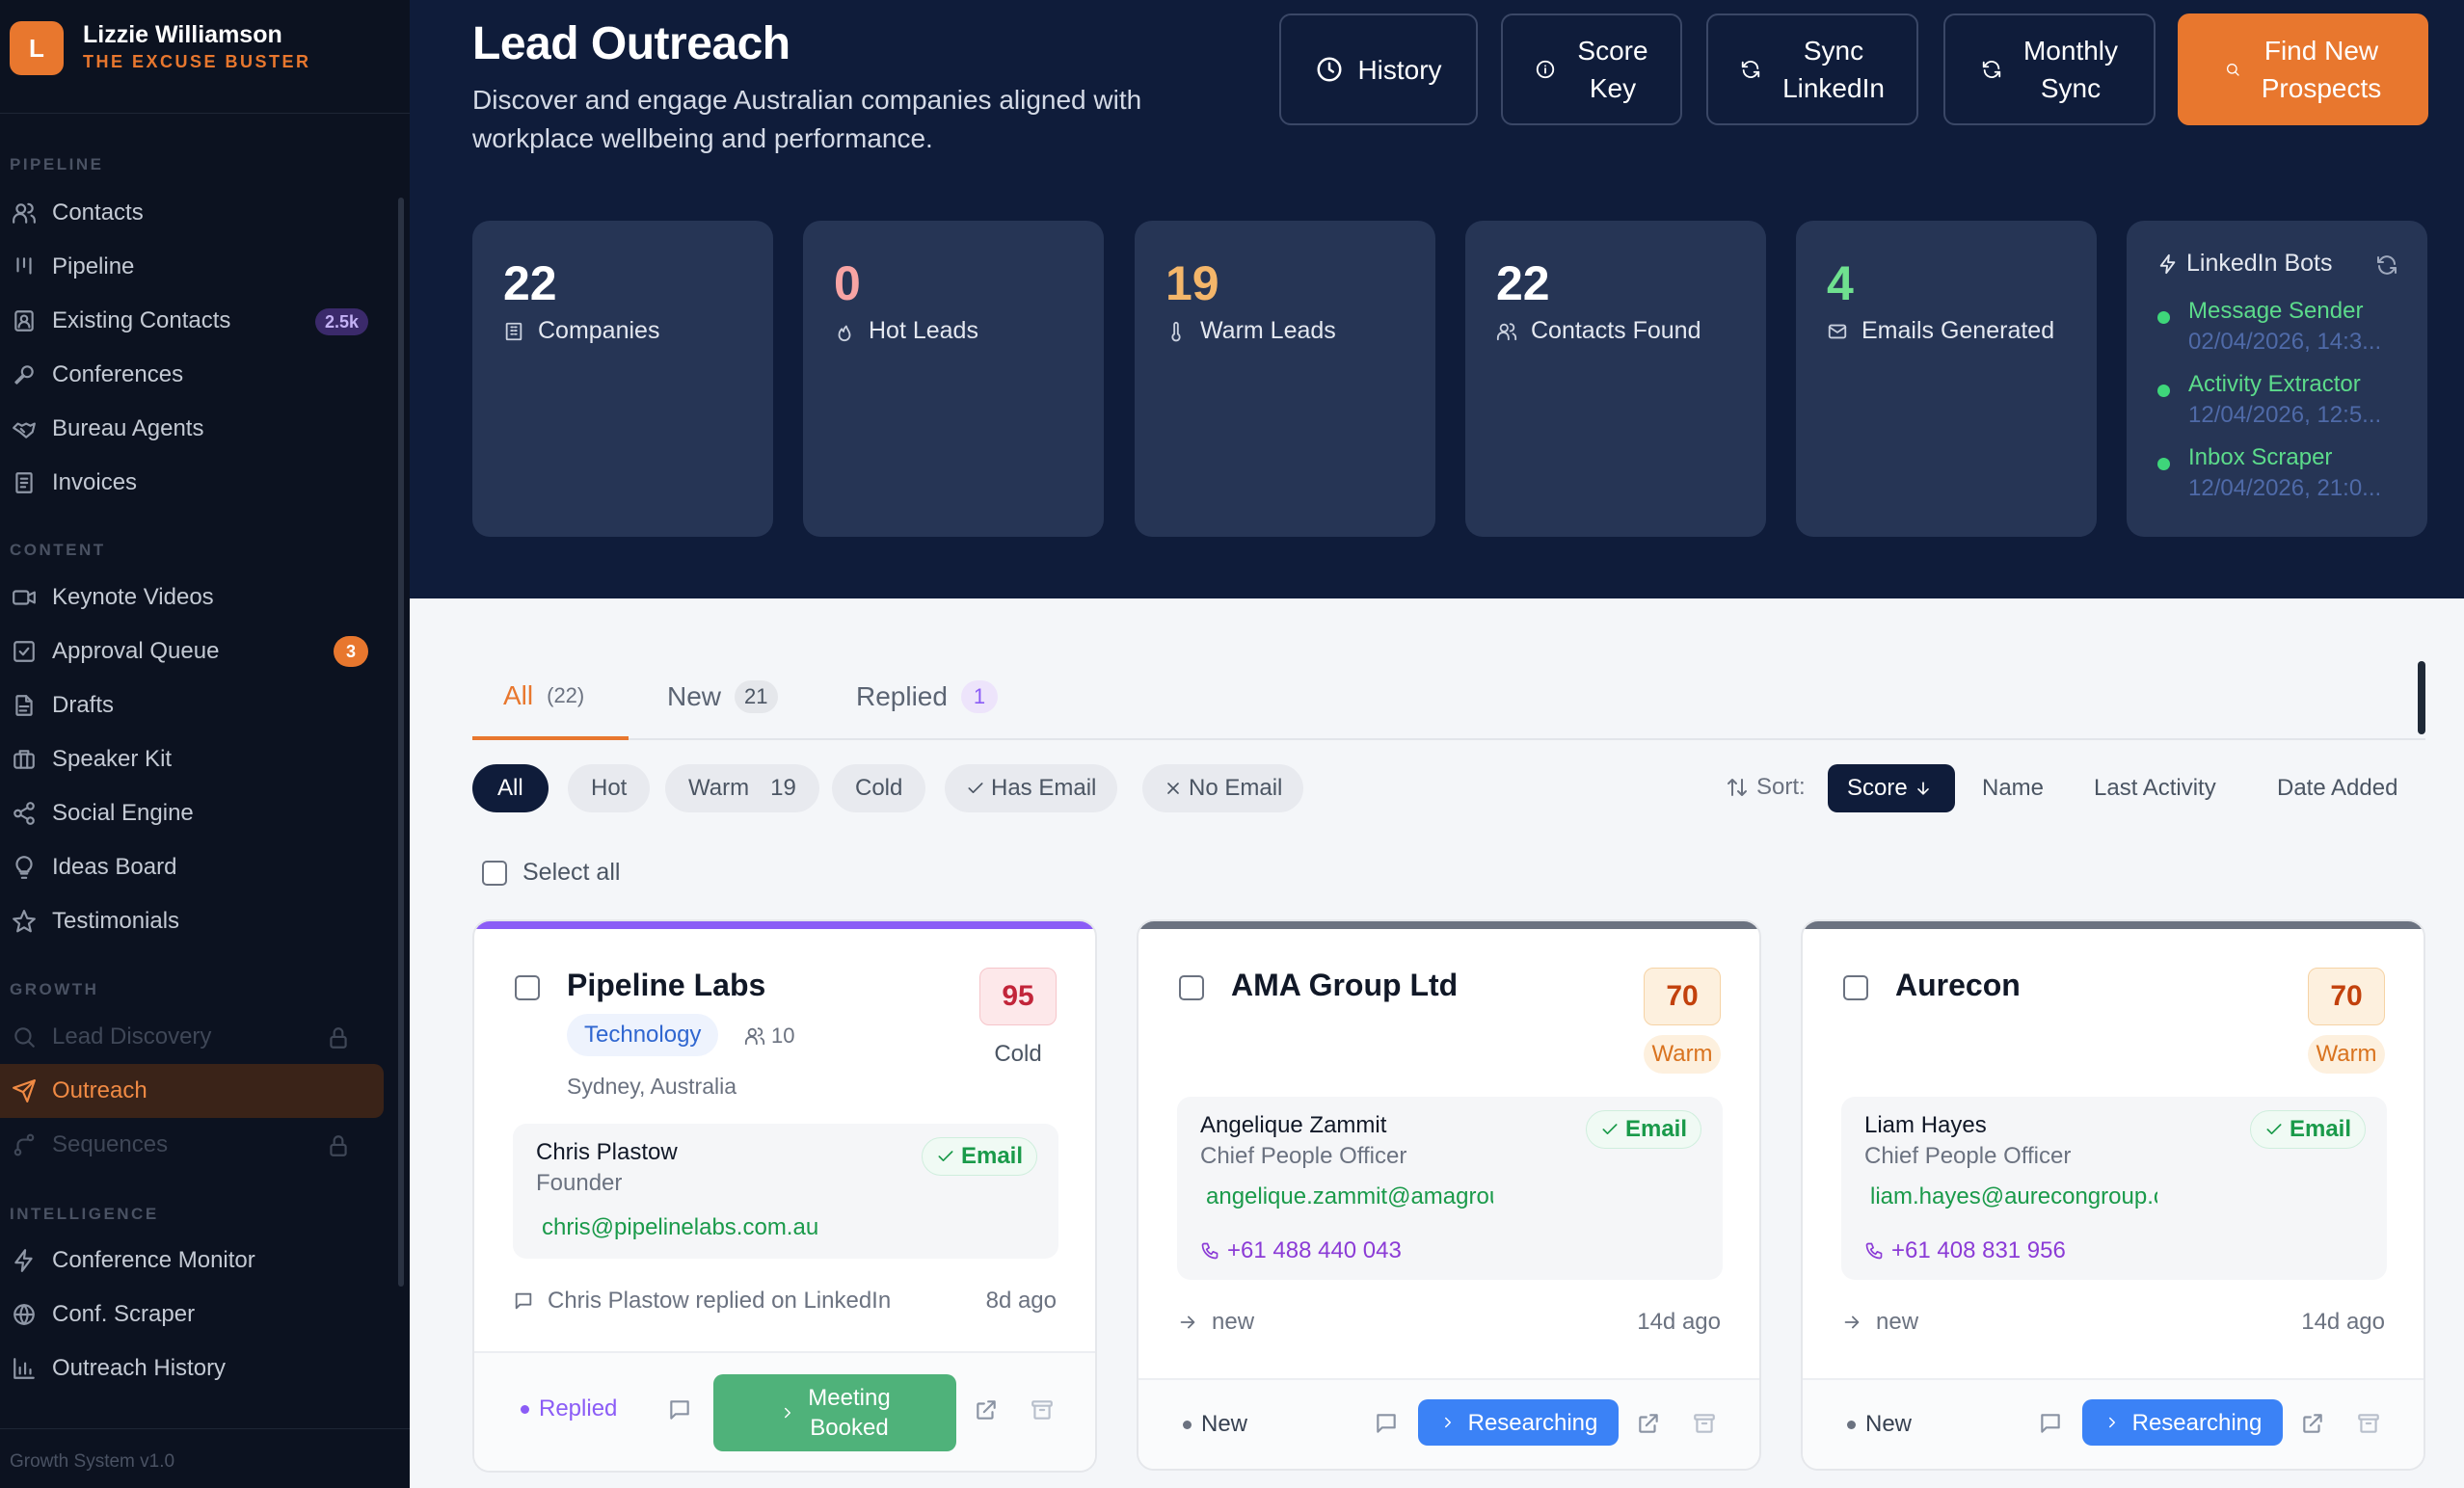 This screenshot has height=1488, width=2464. Describe the element at coordinates (1223, 788) in the screenshot. I see `filter-no-email: No Email` at that location.